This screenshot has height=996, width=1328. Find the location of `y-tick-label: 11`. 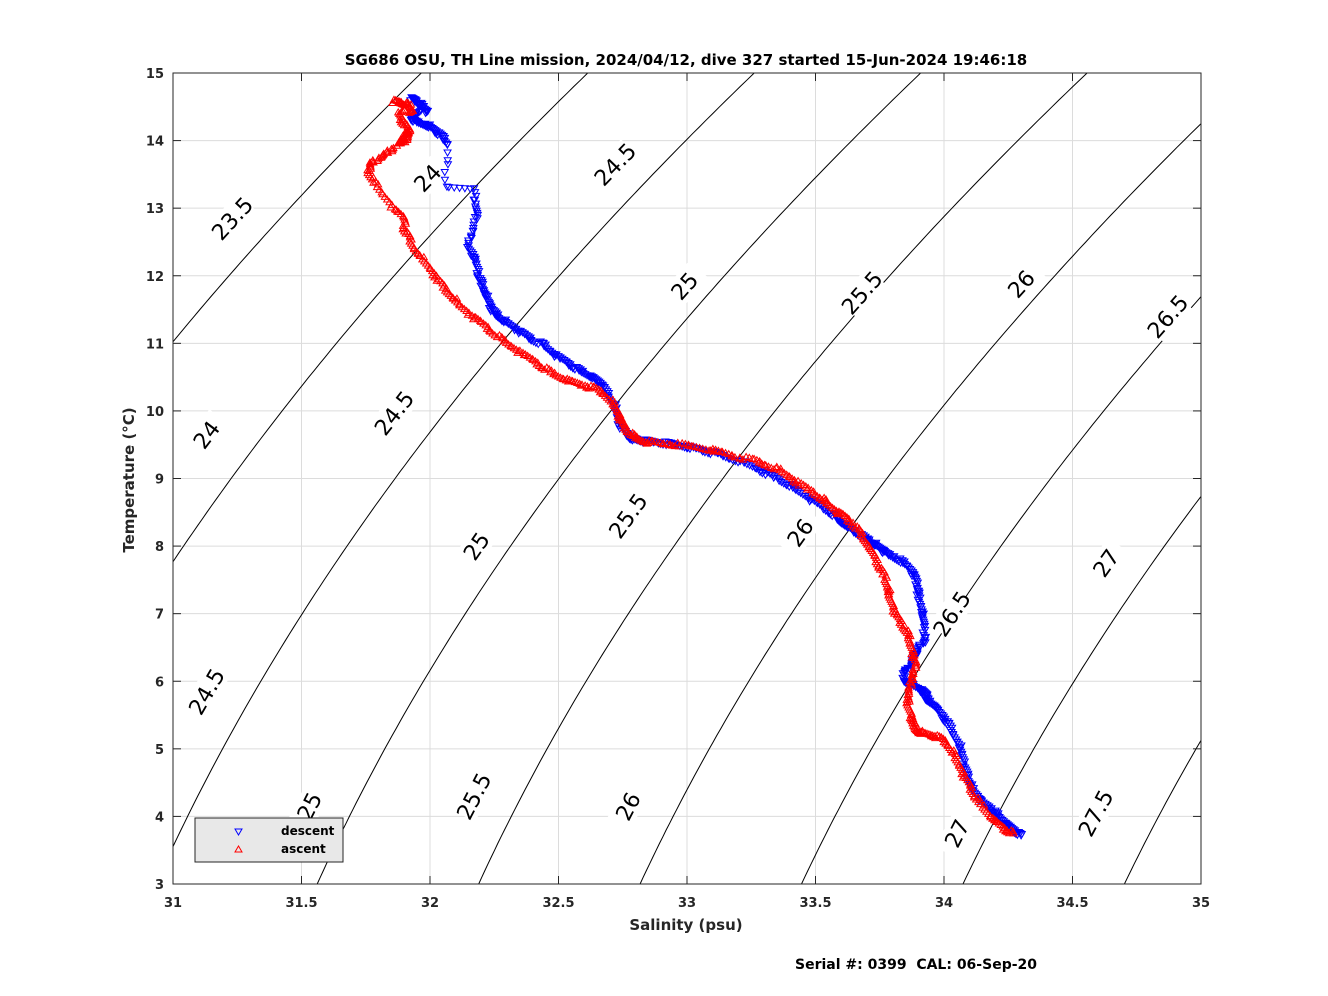

y-tick-label: 11 is located at coordinates (155, 344).